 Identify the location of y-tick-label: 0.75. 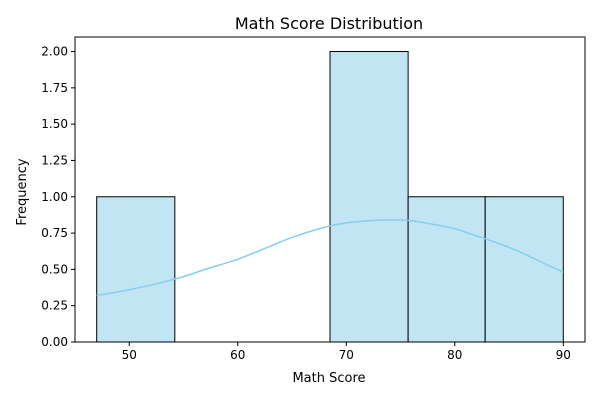
(54, 233).